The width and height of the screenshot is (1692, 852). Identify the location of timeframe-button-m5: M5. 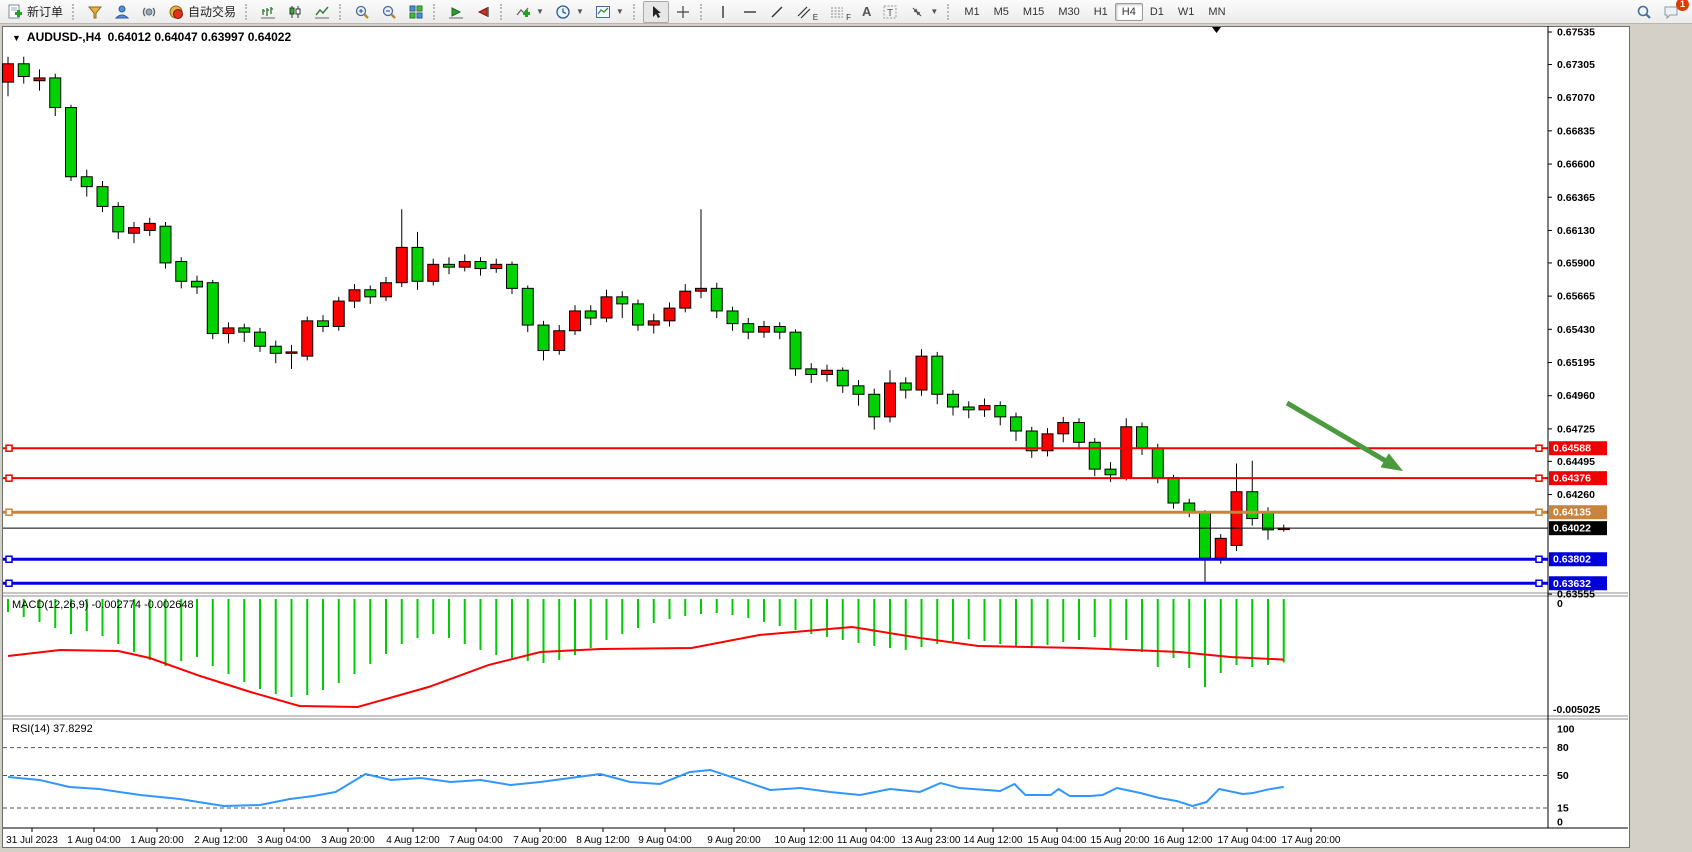
(1001, 11).